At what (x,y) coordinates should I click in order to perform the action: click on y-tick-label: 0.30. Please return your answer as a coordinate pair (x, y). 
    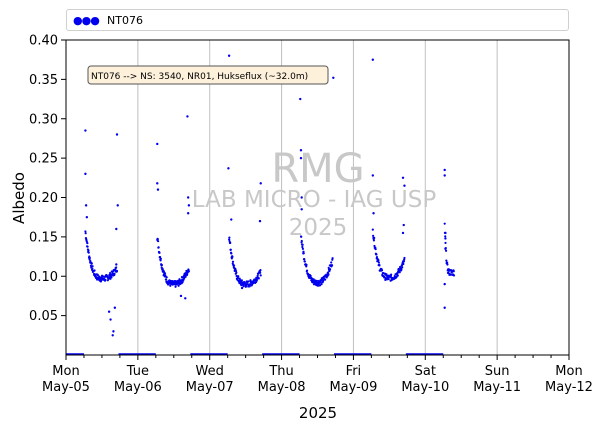
    Looking at the image, I should click on (43, 119).